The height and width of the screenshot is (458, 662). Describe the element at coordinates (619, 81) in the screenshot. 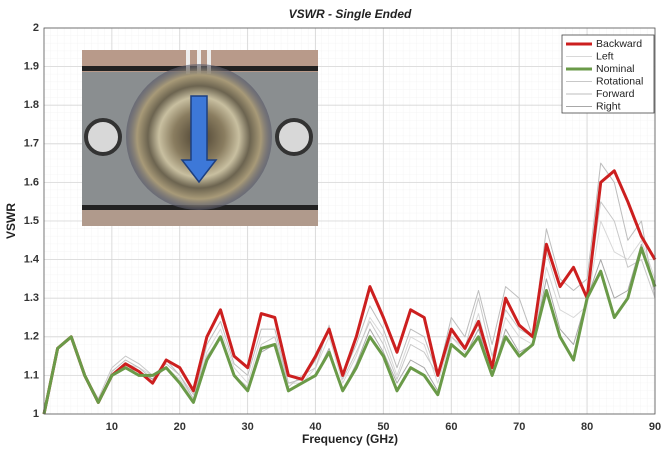

I see `legend-label: Rotational` at that location.